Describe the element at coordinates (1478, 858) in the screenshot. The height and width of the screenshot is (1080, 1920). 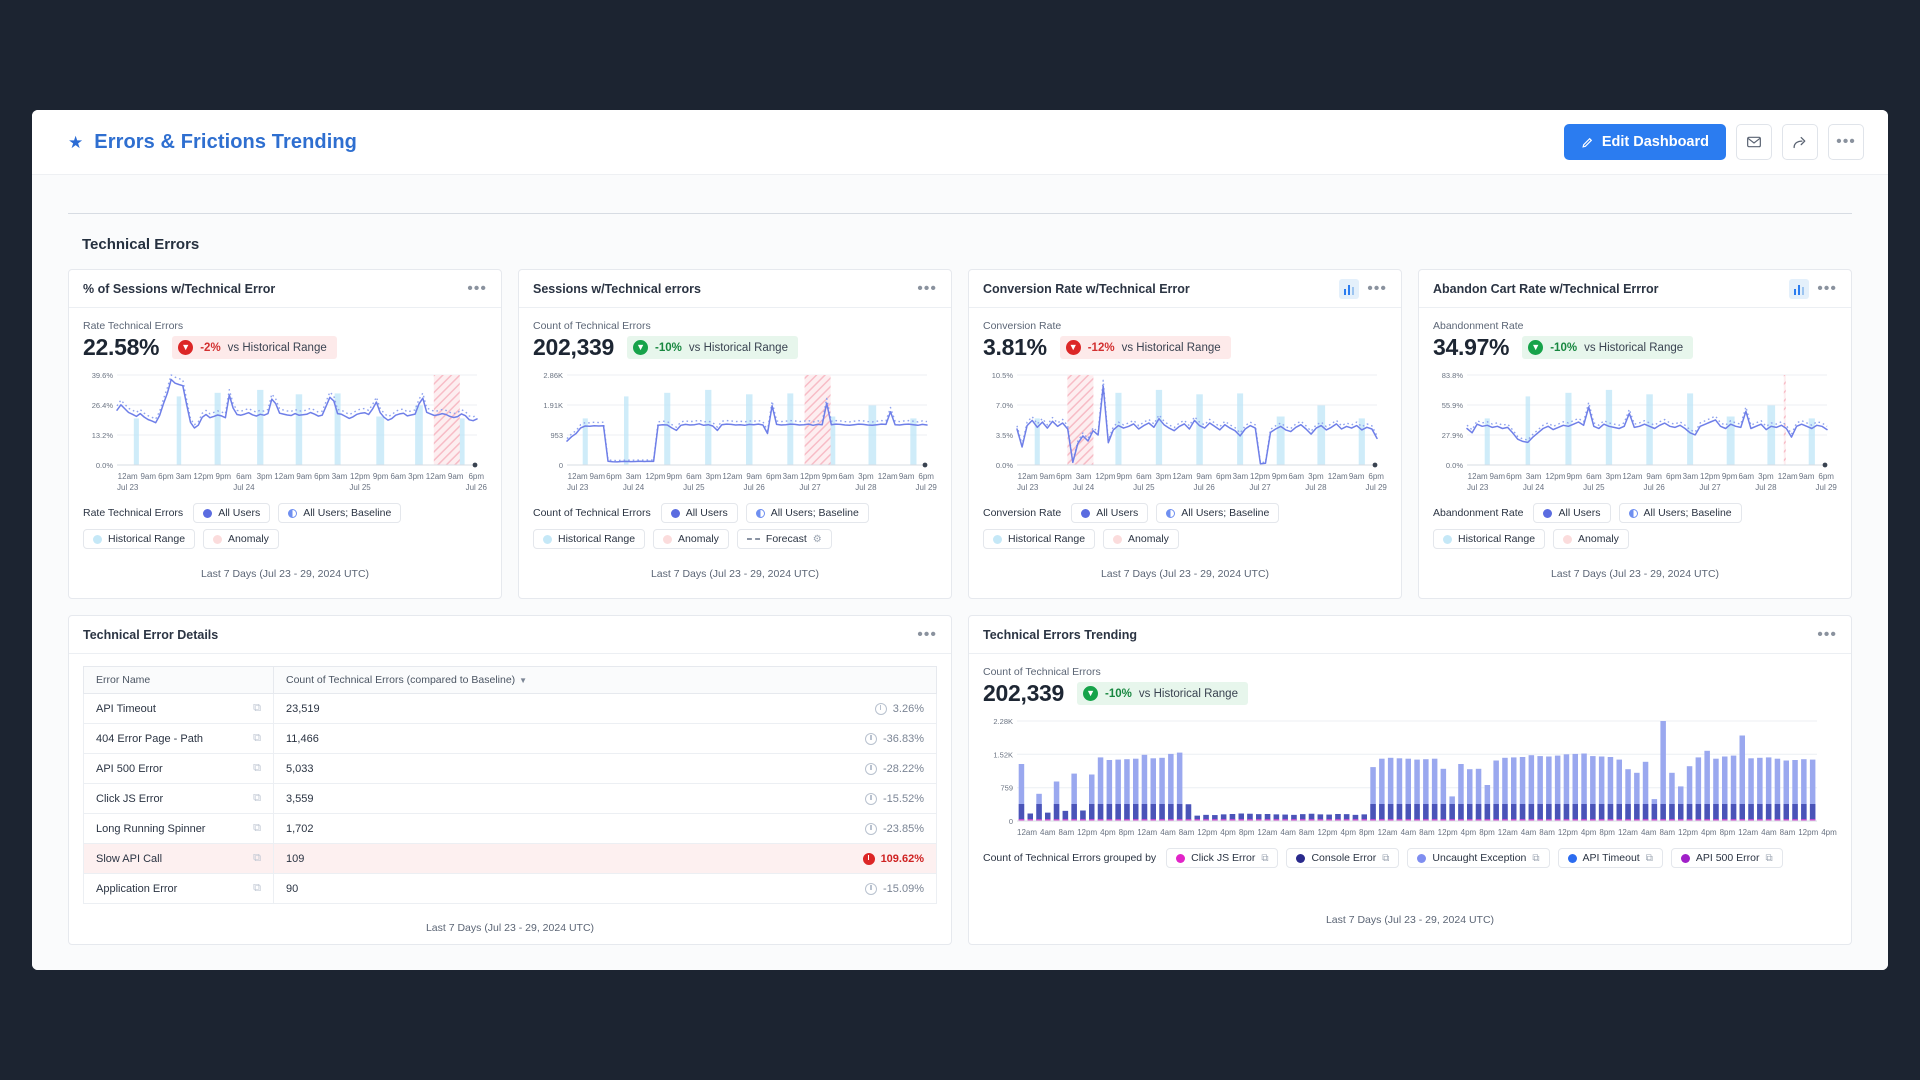
I see `legend-chip: Uncaught Exception ⧉` at that location.